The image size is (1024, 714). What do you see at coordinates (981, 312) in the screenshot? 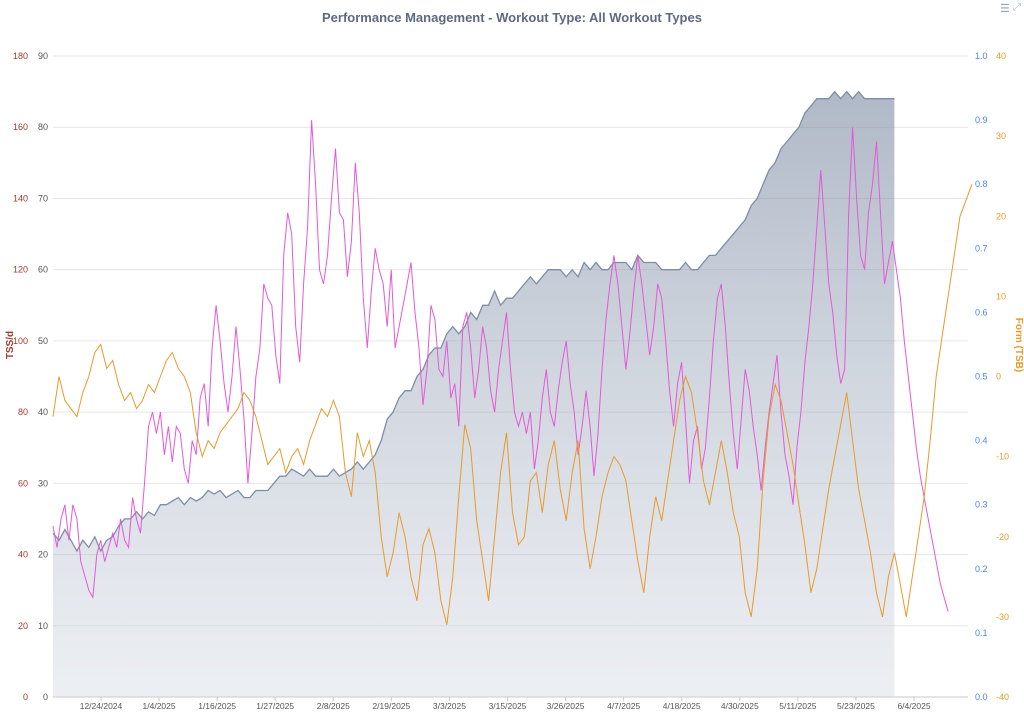
I see `if-tick-label: 0.6` at bounding box center [981, 312].